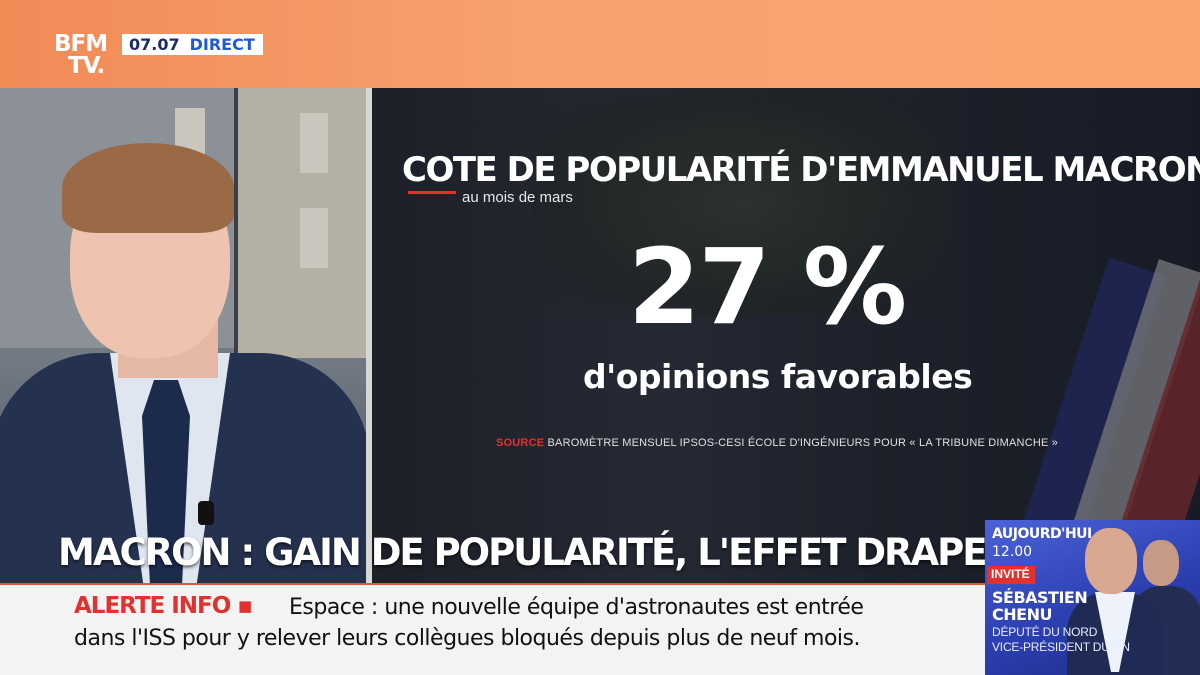 The width and height of the screenshot is (1200, 675). I want to click on live-label: DIRECT, so click(222, 44).